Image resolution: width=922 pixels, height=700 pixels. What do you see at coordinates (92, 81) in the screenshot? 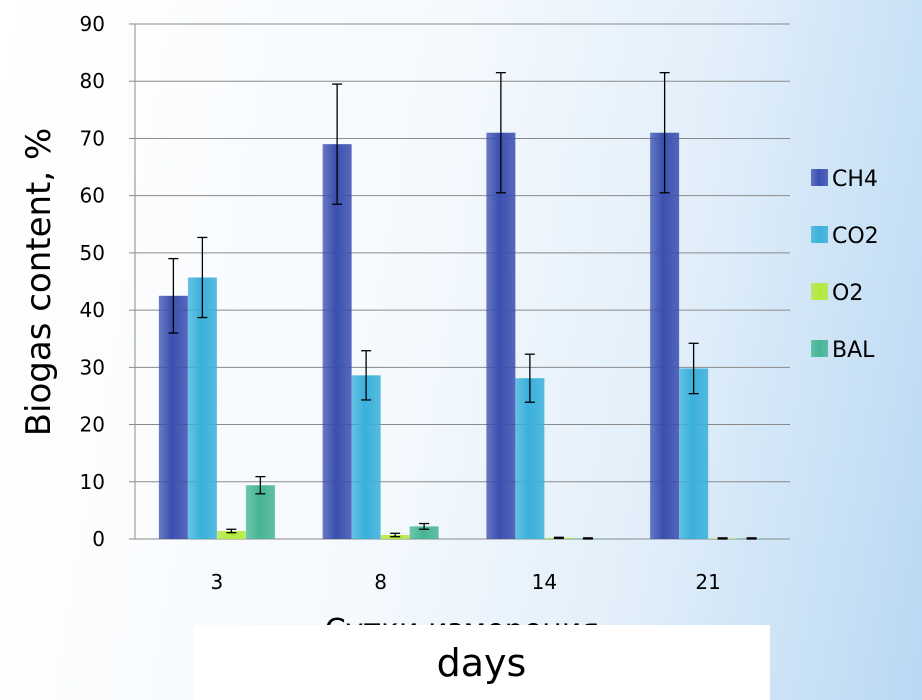
I see `y-tick-label: 80` at bounding box center [92, 81].